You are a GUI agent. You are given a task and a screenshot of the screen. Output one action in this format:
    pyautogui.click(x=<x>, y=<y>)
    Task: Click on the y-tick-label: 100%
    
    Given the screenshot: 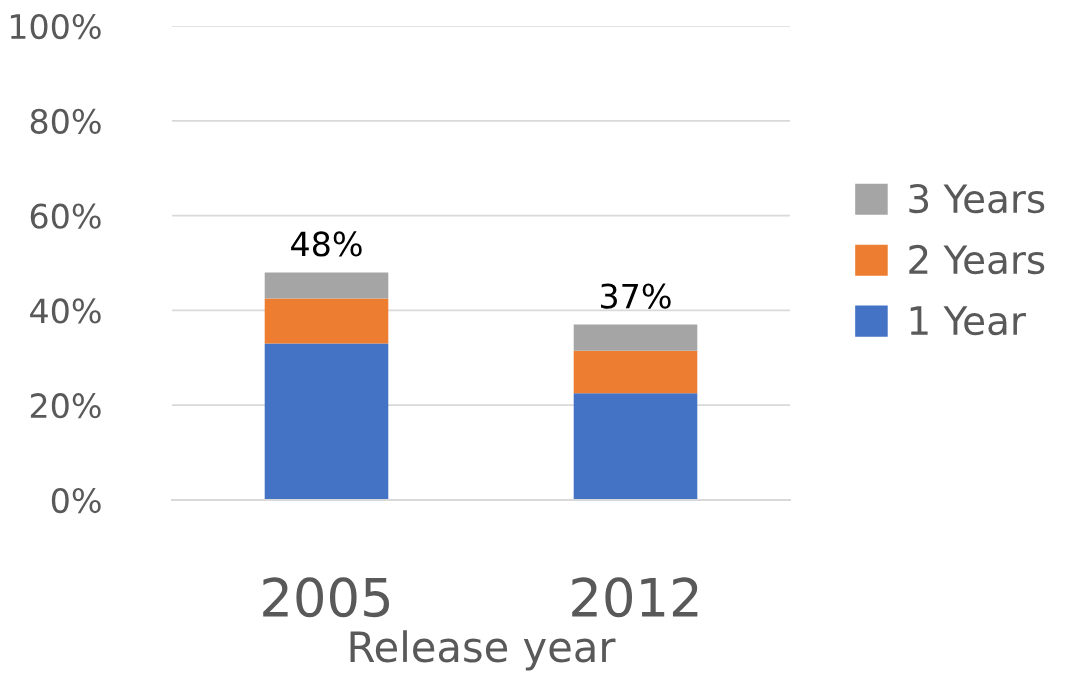 What is the action you would take?
    pyautogui.click(x=55, y=26)
    